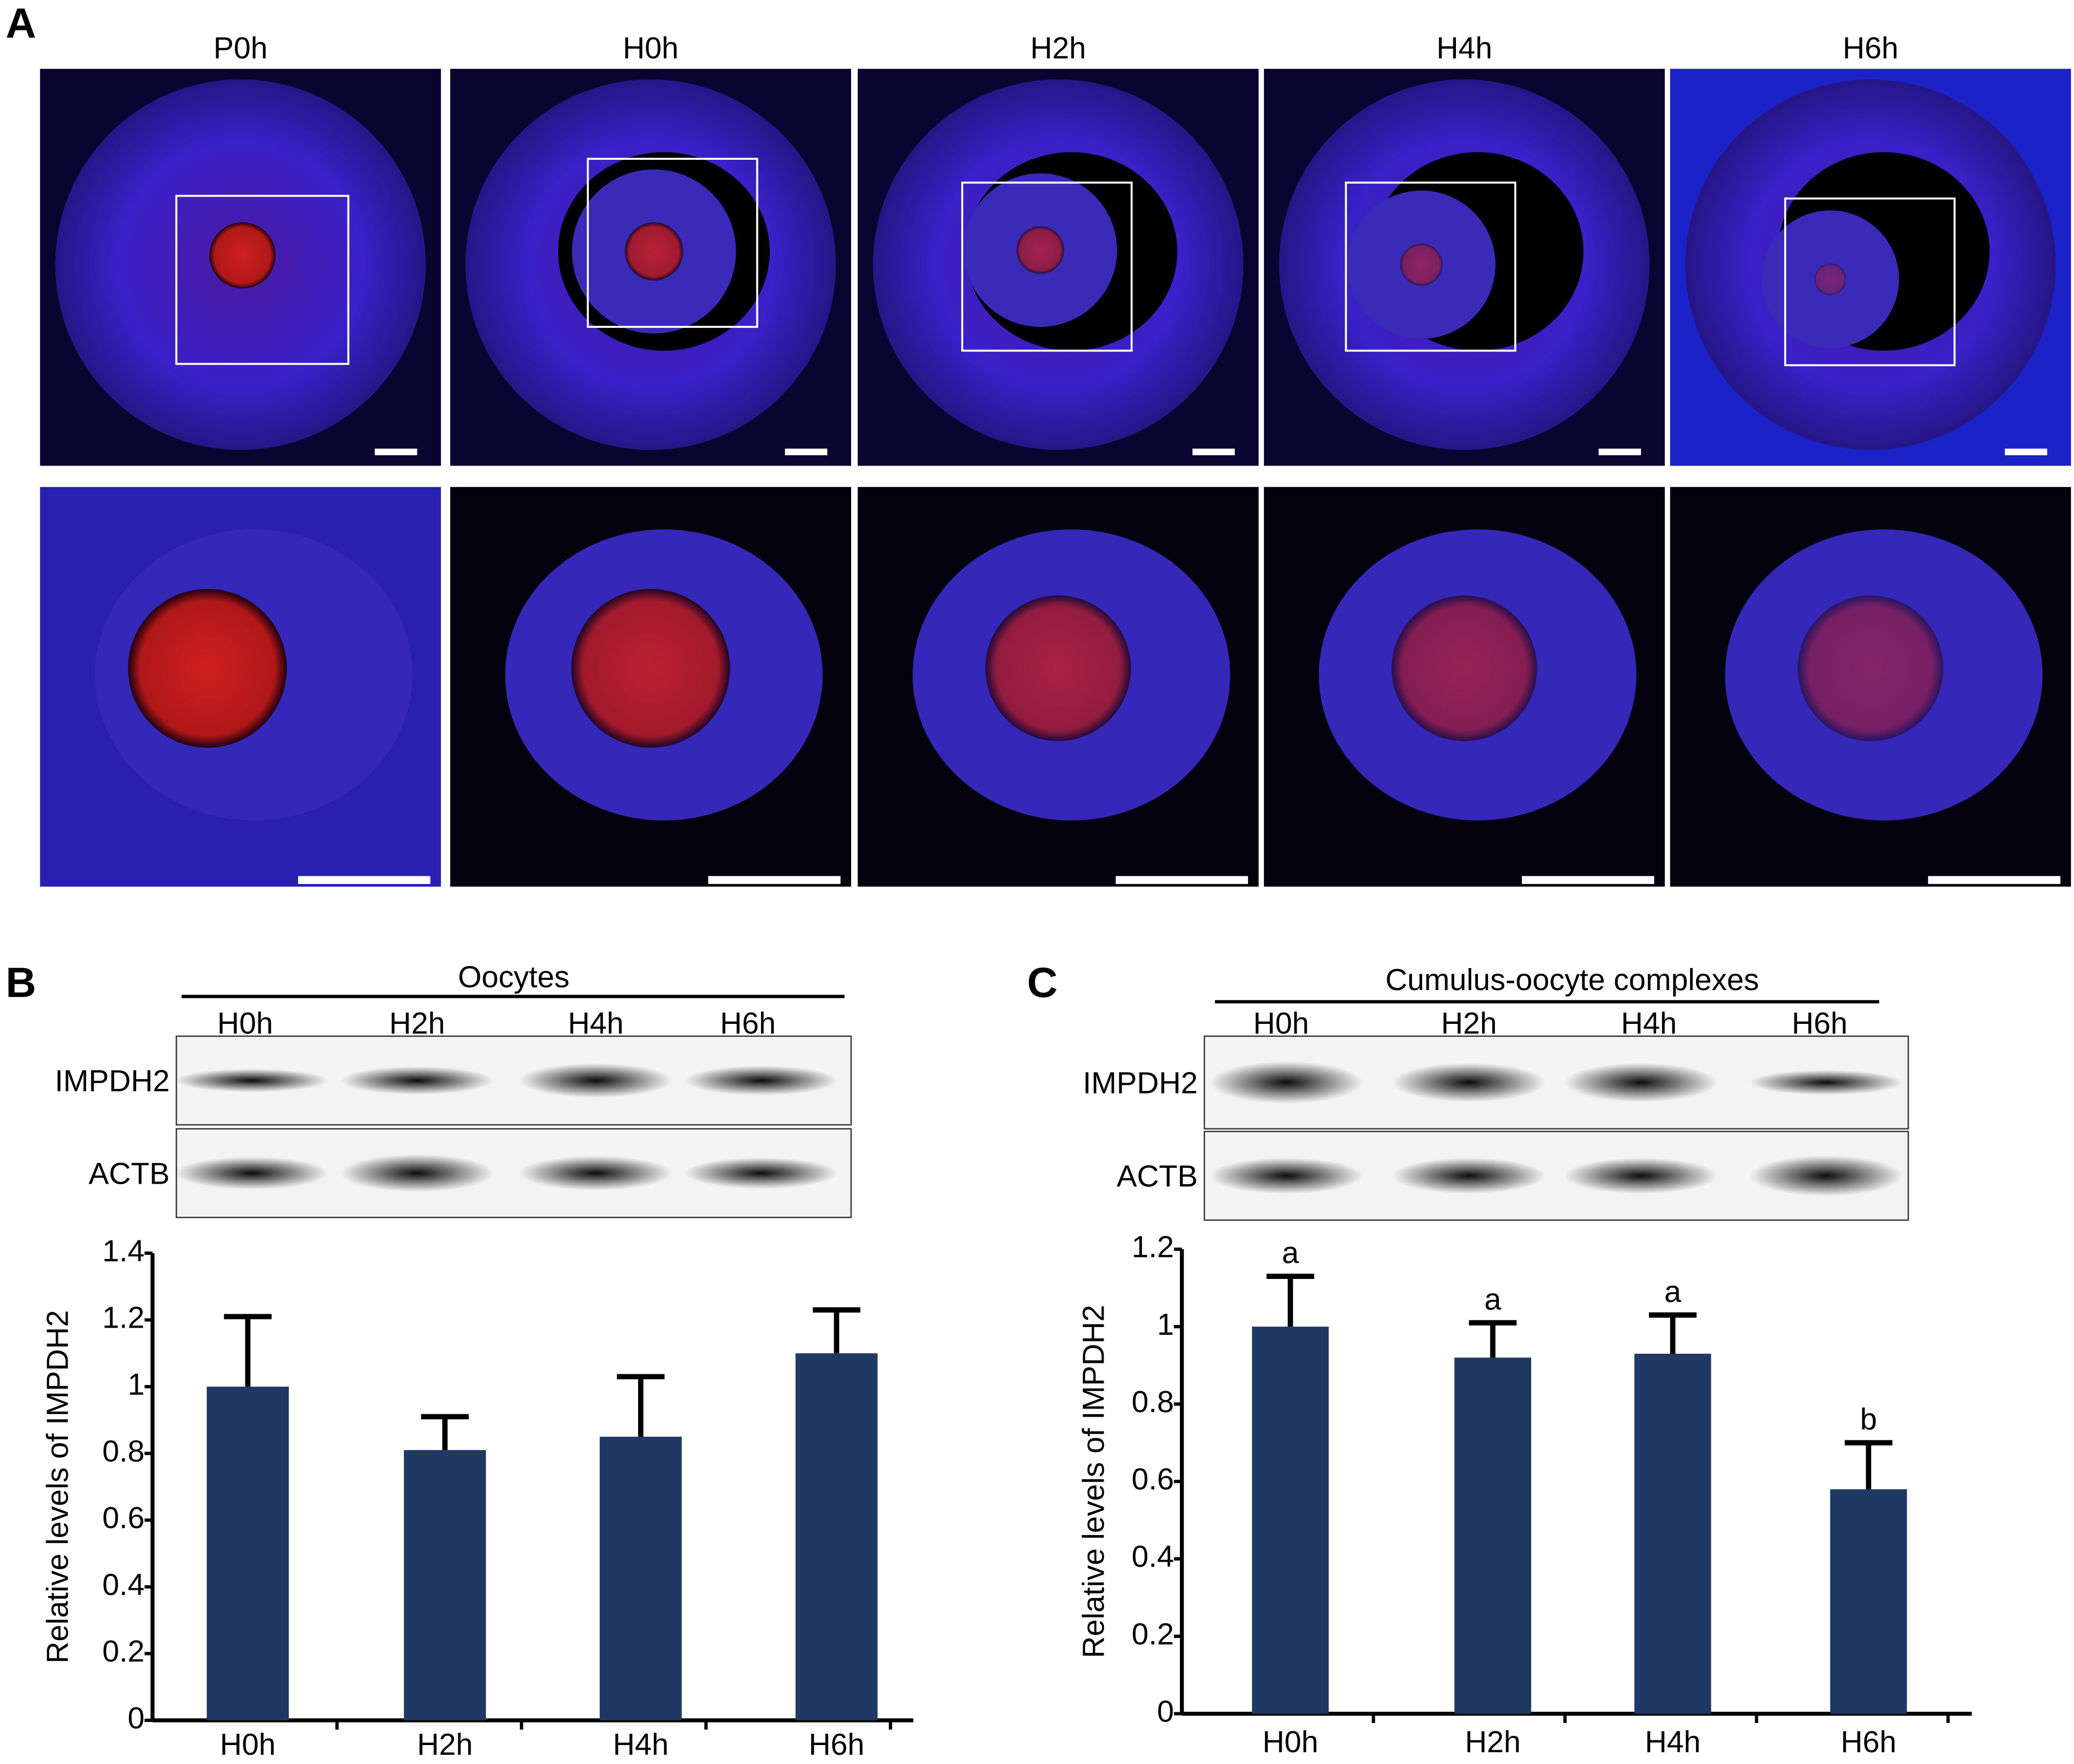 This screenshot has height=1764, width=2074. Describe the element at coordinates (123, 1584) in the screenshot. I see `y-tick-label: 0.4` at that location.